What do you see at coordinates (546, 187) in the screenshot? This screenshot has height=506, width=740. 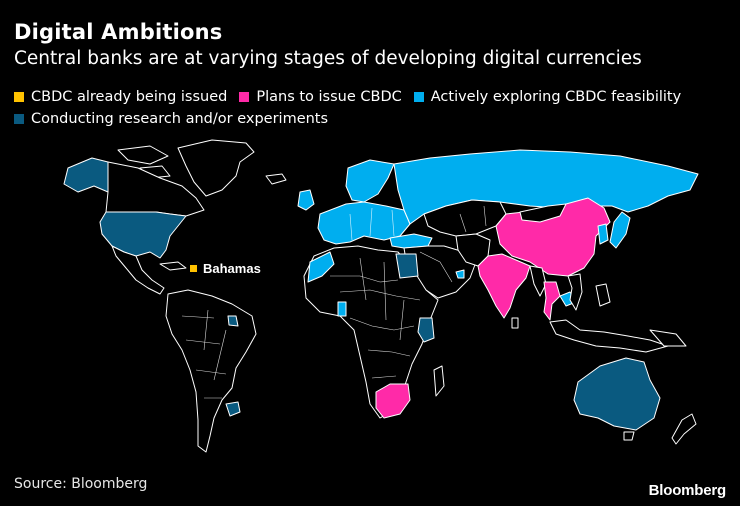 I see `region-russia` at bounding box center [546, 187].